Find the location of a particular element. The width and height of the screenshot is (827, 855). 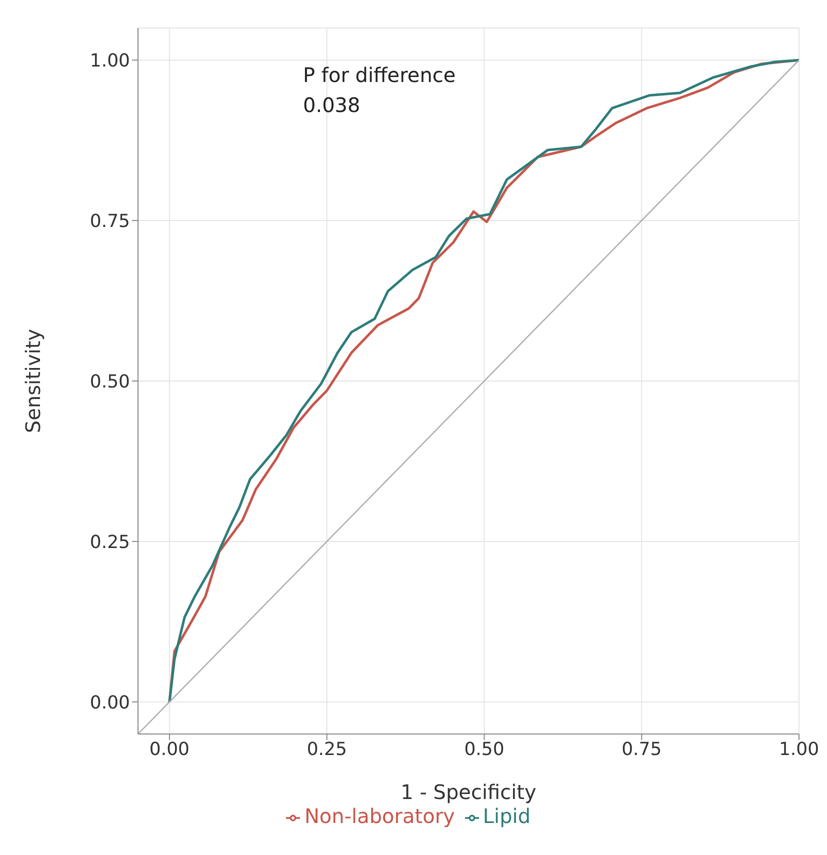

legend-label: Lipid is located at coordinates (506, 816).